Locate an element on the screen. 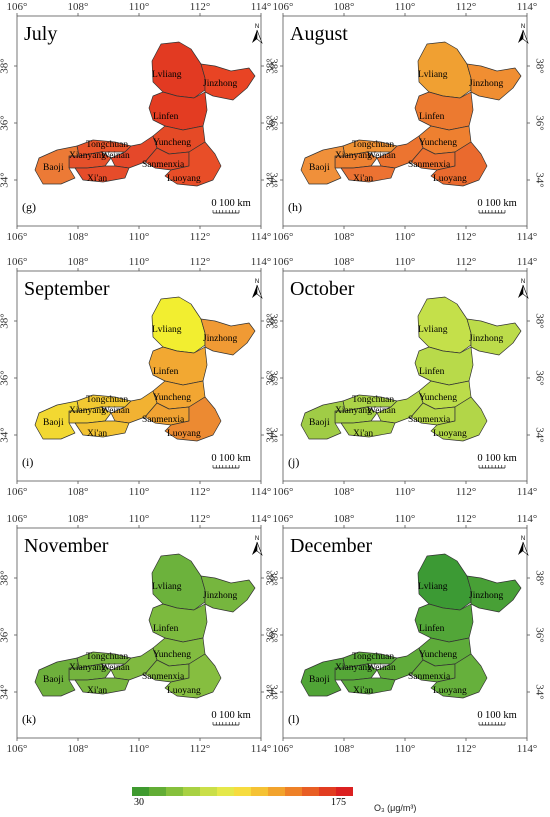  y-tick-label-right: 38° is located at coordinates (539, 320).